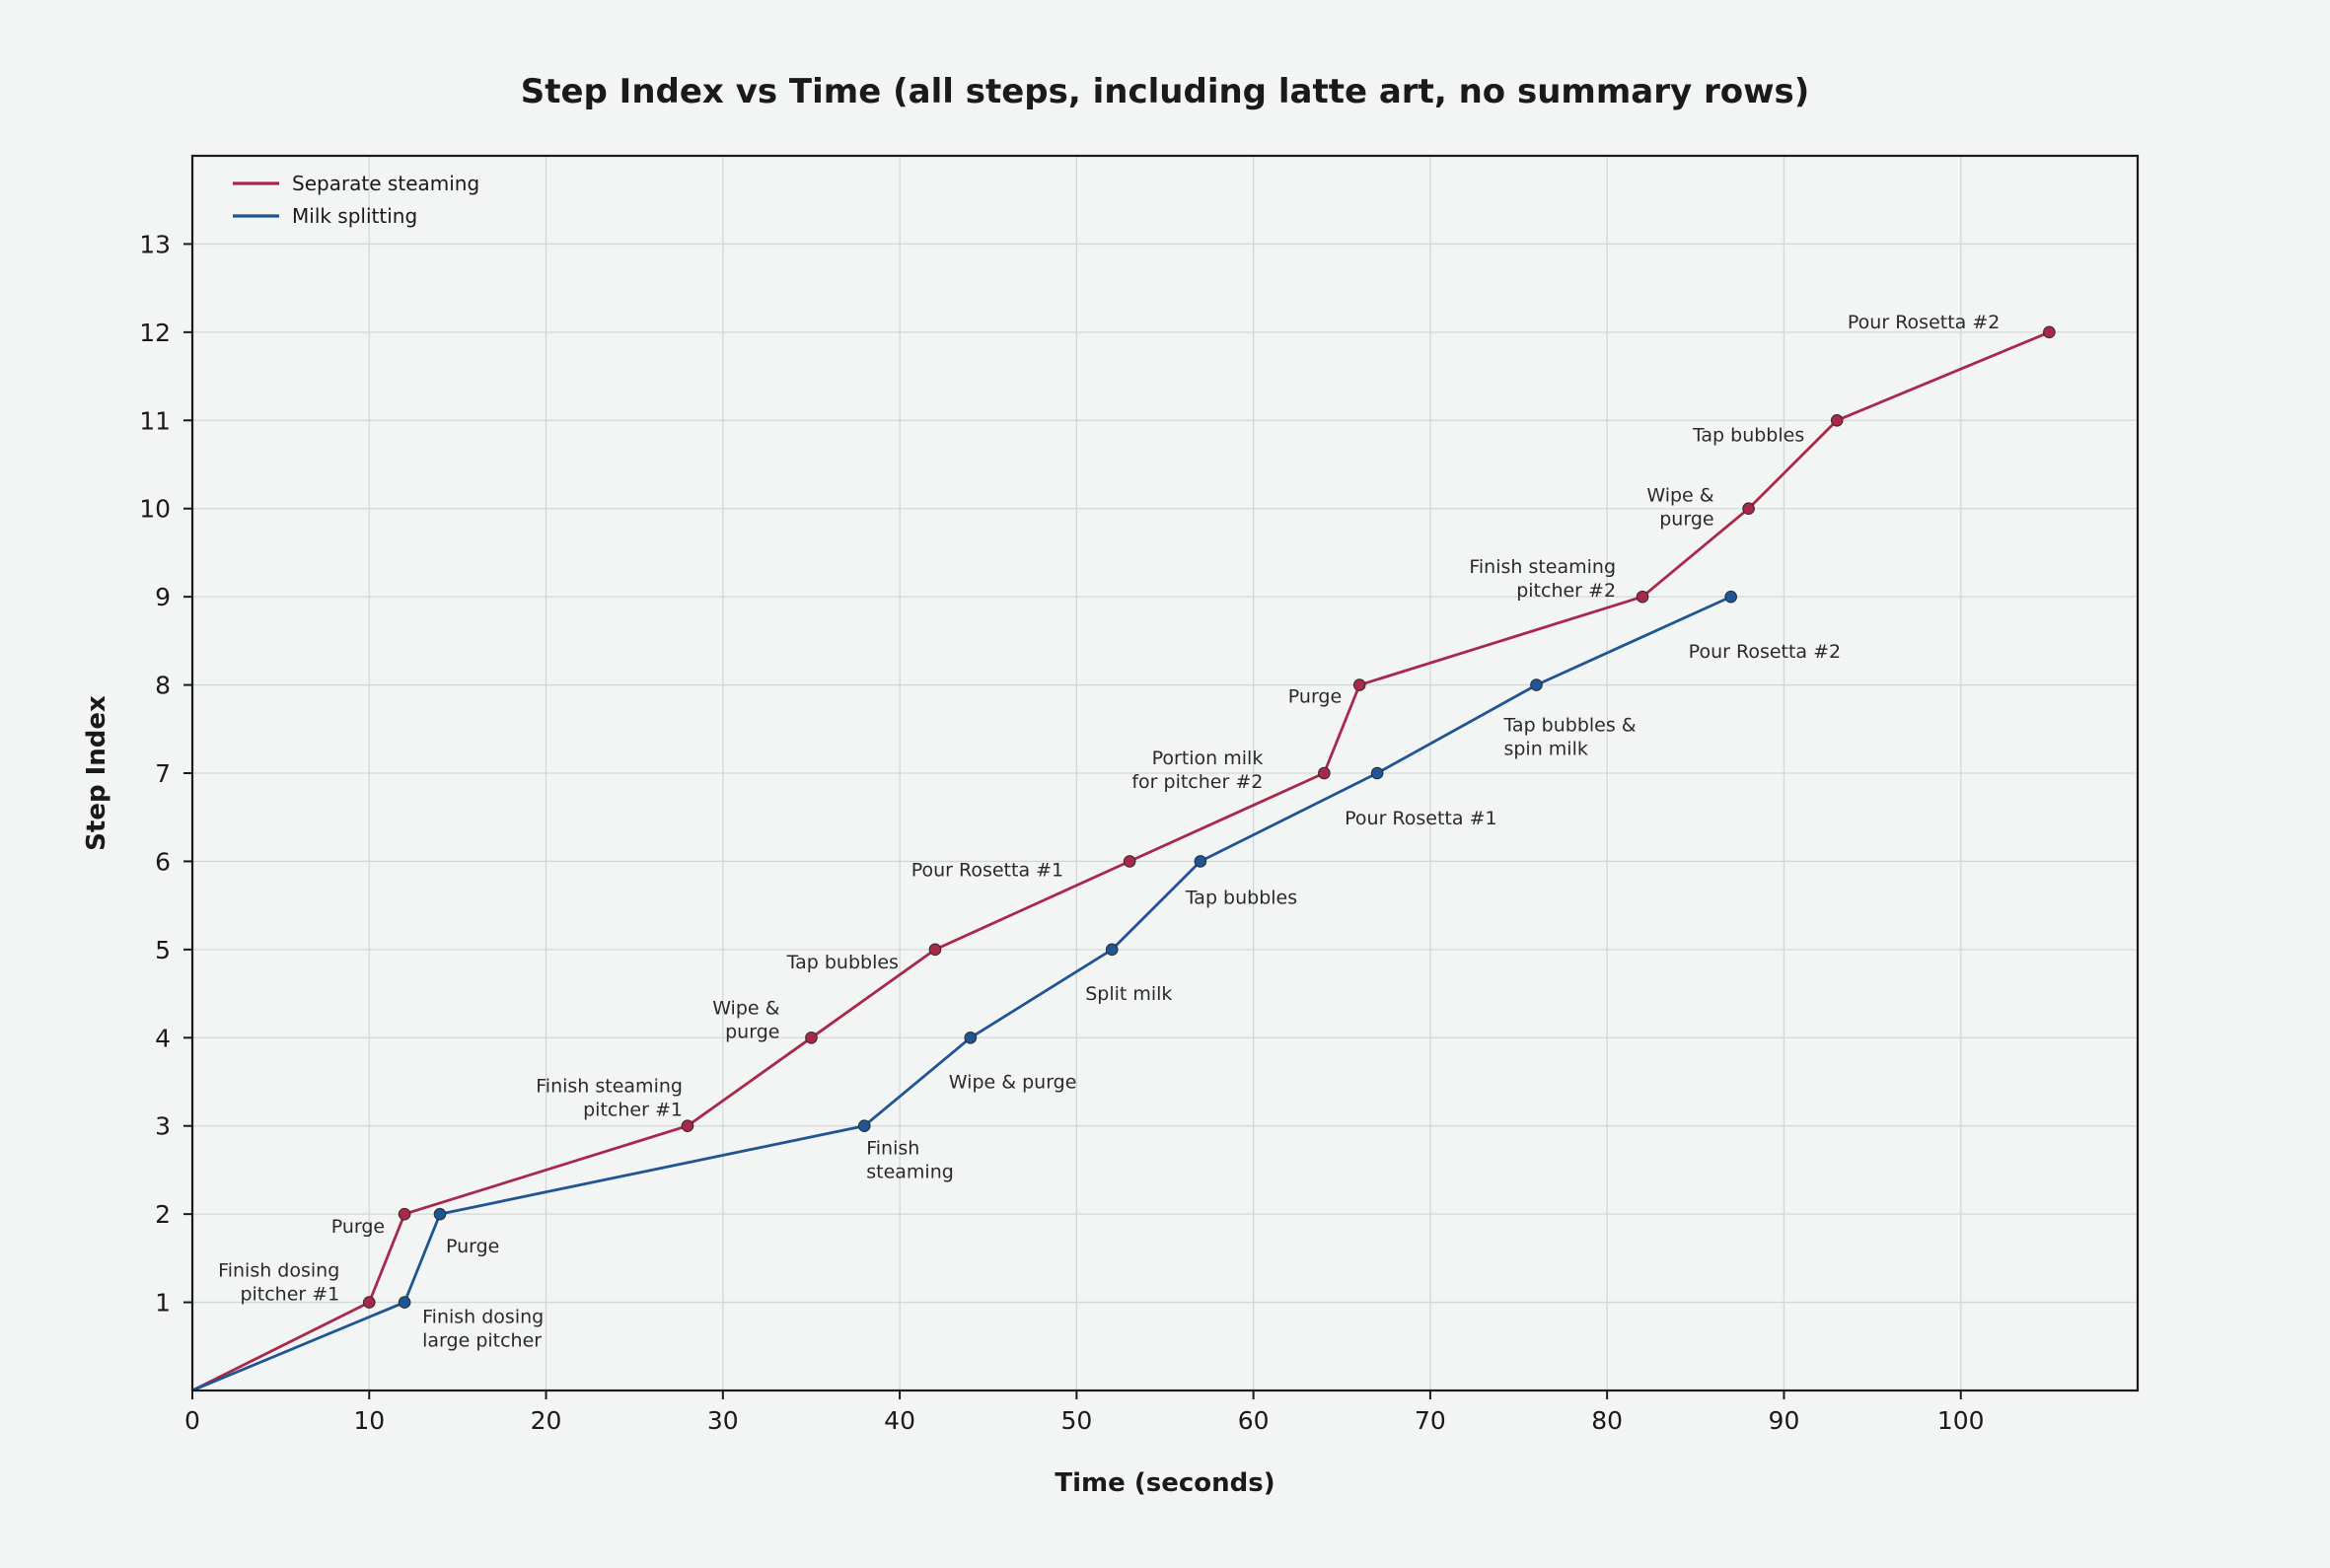 Image resolution: width=2330 pixels, height=1568 pixels. What do you see at coordinates (723, 1420) in the screenshot?
I see `x-tick-label: 30` at bounding box center [723, 1420].